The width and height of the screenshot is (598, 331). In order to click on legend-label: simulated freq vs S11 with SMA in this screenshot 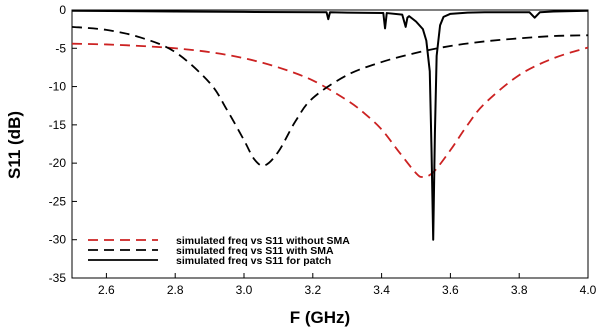, I will do `click(255, 251)`.